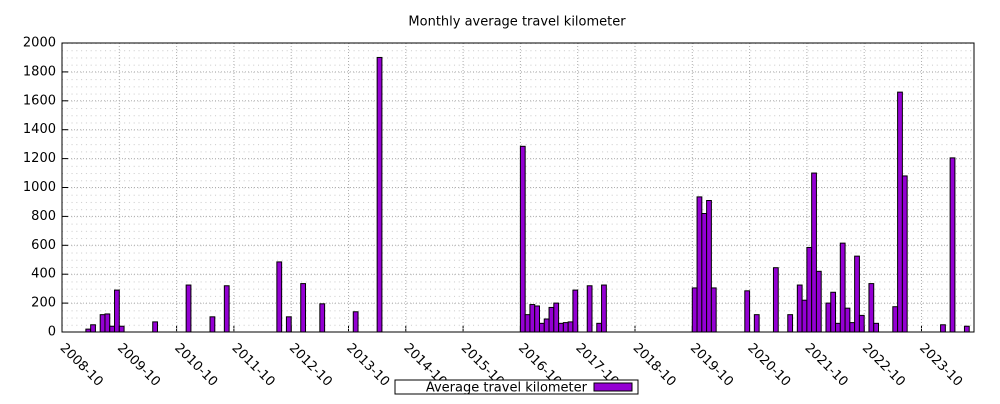  What do you see at coordinates (39, 71) in the screenshot?
I see `y-tick-label: 1800` at bounding box center [39, 71].